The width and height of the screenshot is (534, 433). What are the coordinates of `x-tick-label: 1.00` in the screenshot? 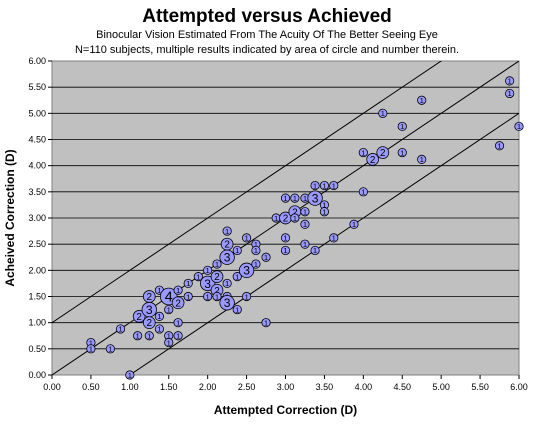 It's located at (130, 387).